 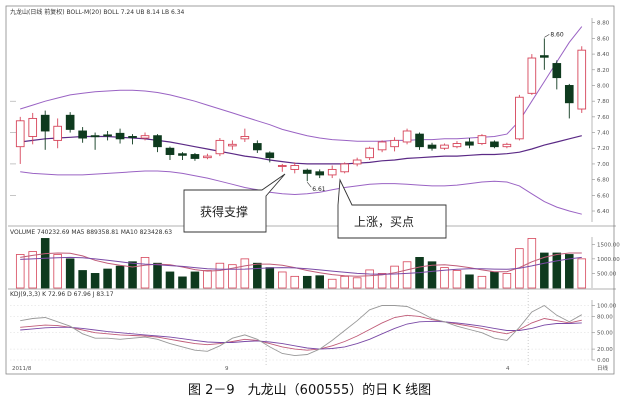 I want to click on price-tick-label: 7.00, so click(x=603, y=165).